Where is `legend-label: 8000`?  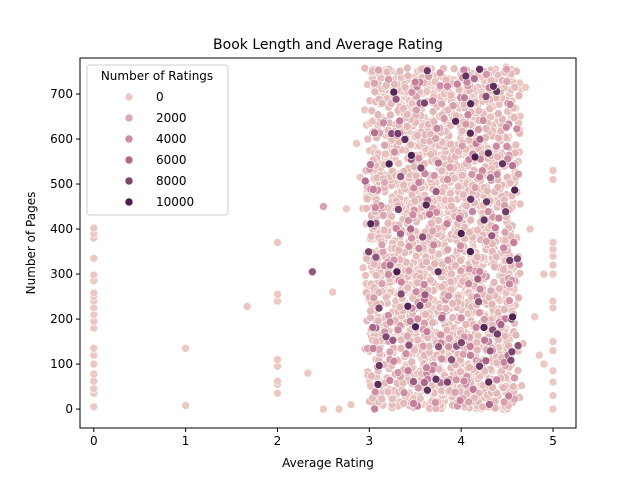 legend-label: 8000 is located at coordinates (171, 181).